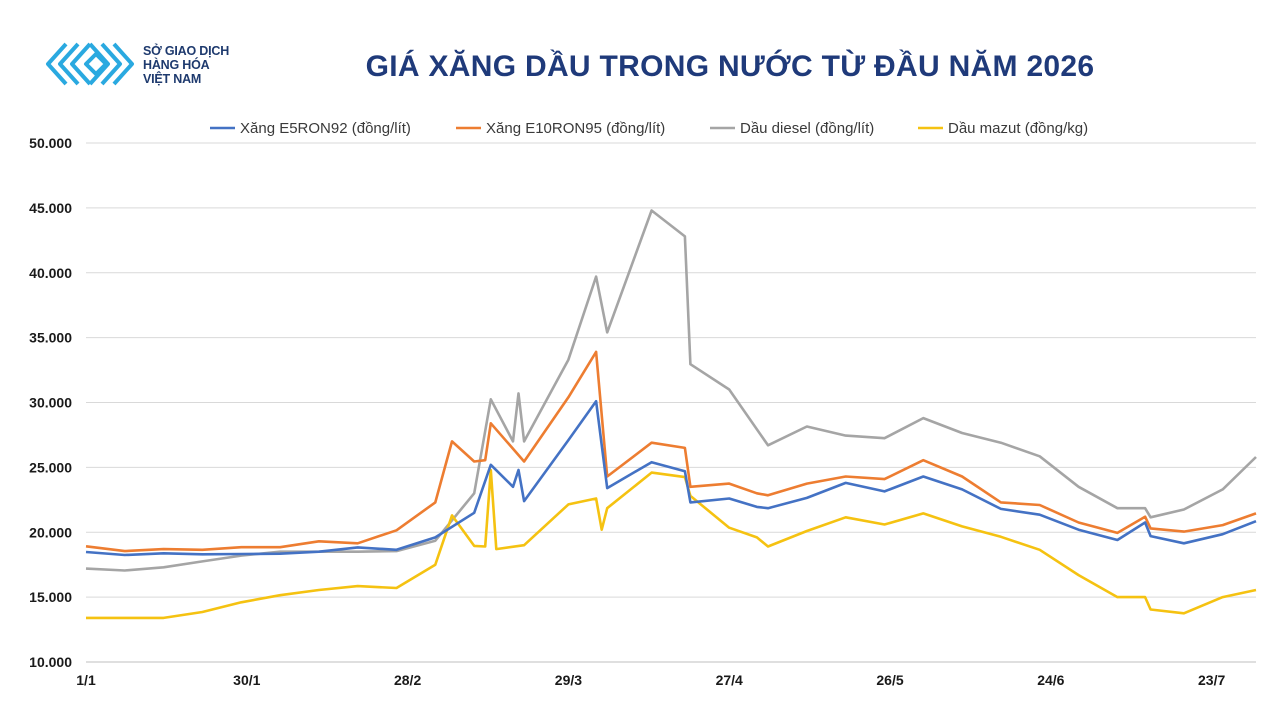 This screenshot has height=720, width=1280. I want to click on logo-line-2: HÀNG HÓA, so click(176, 65).